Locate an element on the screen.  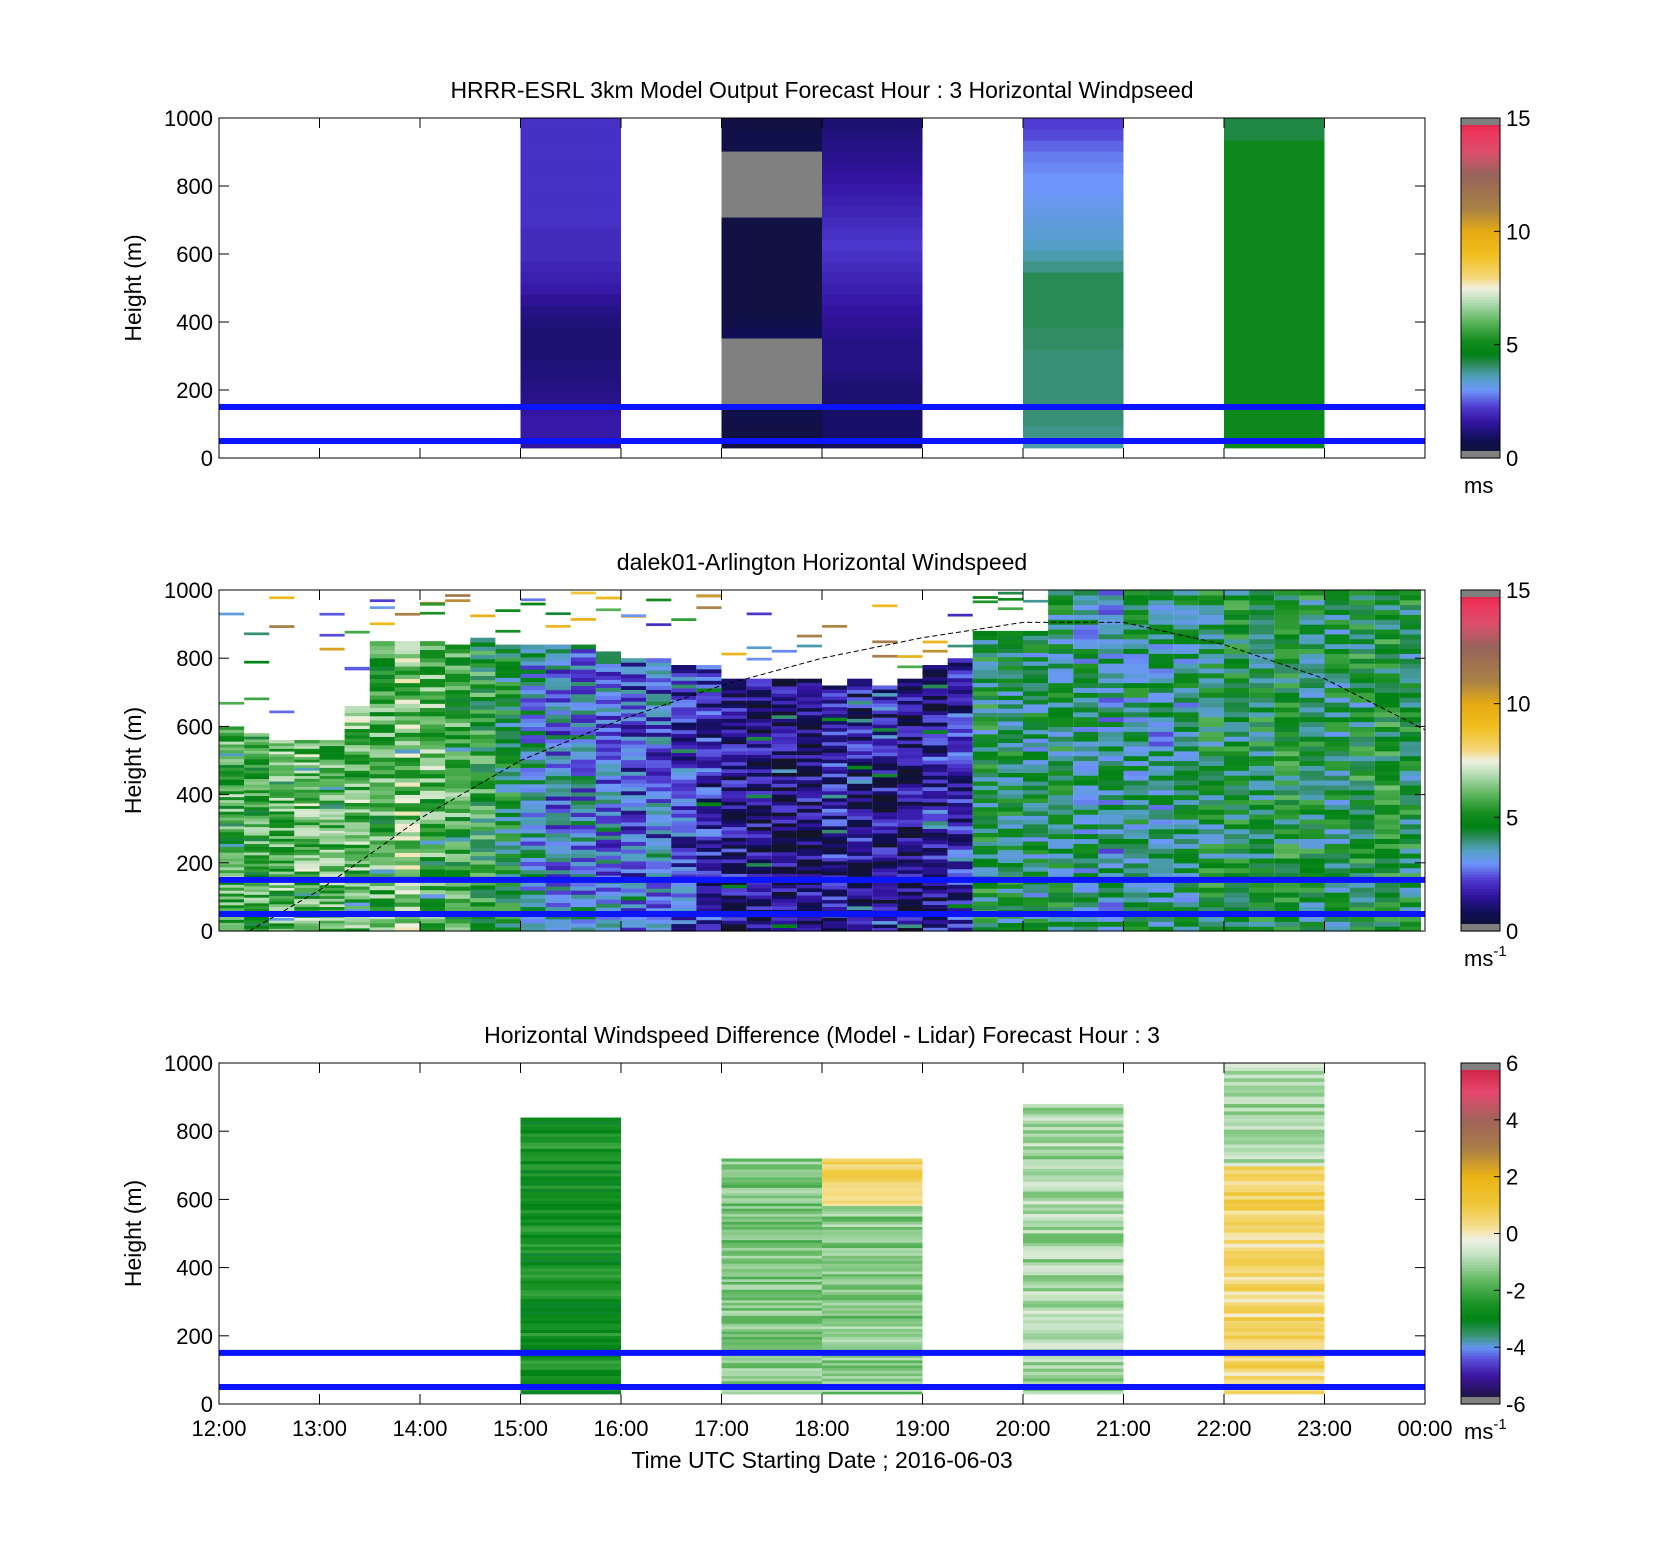
y-tick-label: 400 is located at coordinates (194, 795).